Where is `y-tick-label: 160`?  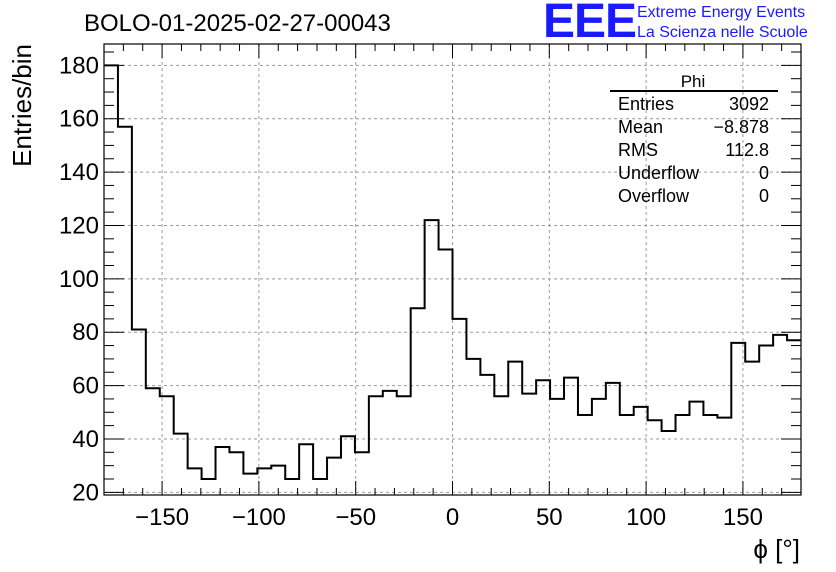
y-tick-label: 160 is located at coordinates (79, 119).